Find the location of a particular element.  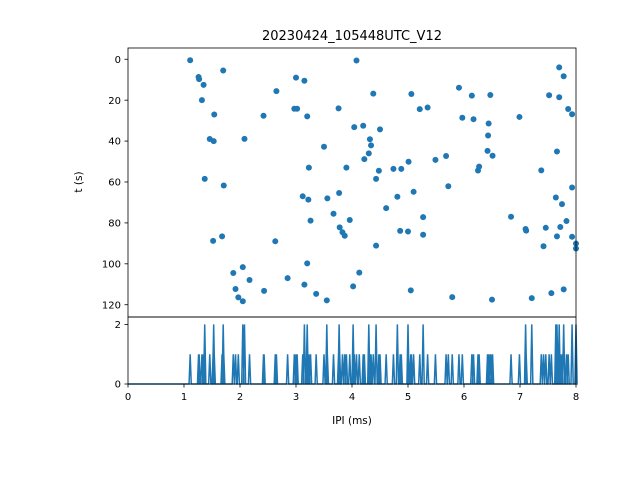

histogram-y-tick-label: 0 is located at coordinates (118, 385).